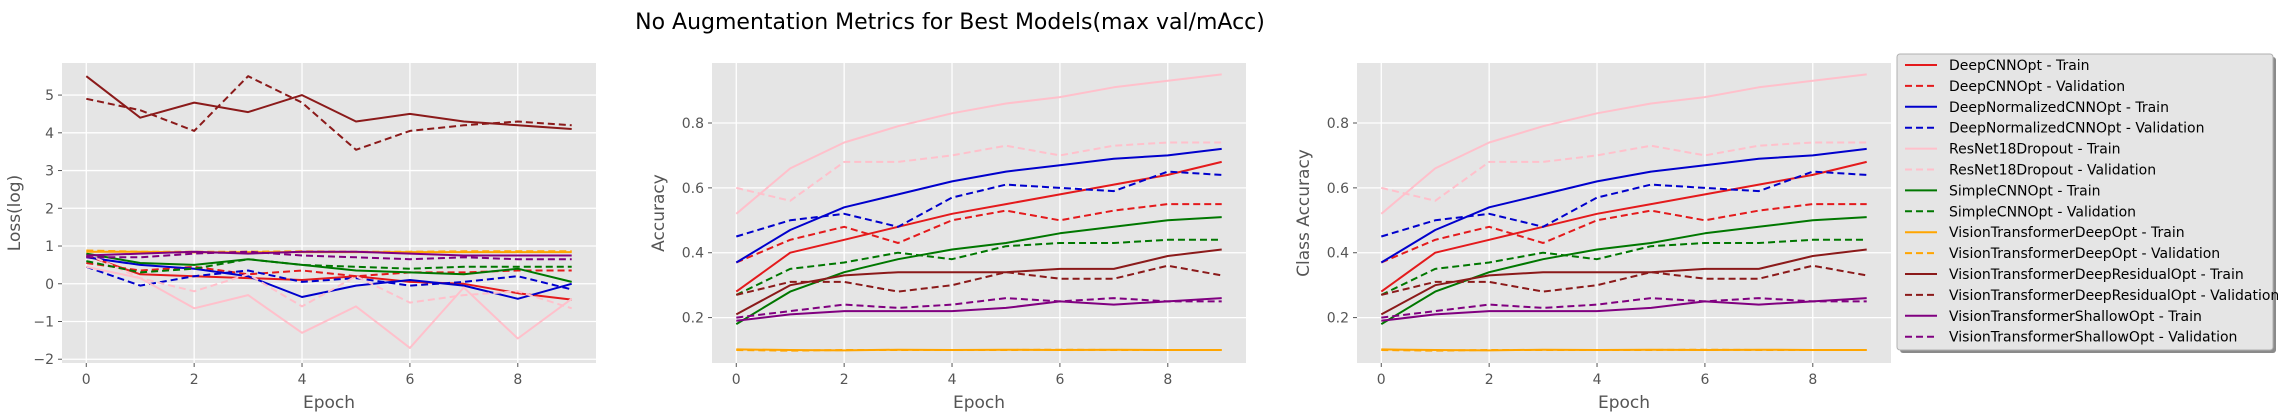  What do you see at coordinates (43, 360) in the screenshot?
I see `y-tick-label: −2` at bounding box center [43, 360].